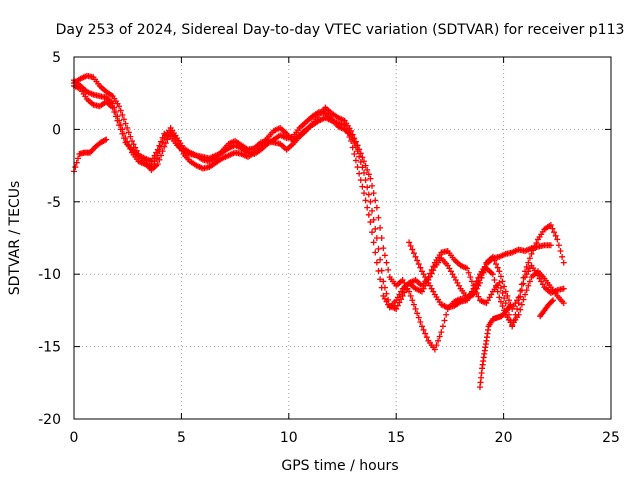  Describe the element at coordinates (56, 130) in the screenshot. I see `y-tick-label: 0` at that location.